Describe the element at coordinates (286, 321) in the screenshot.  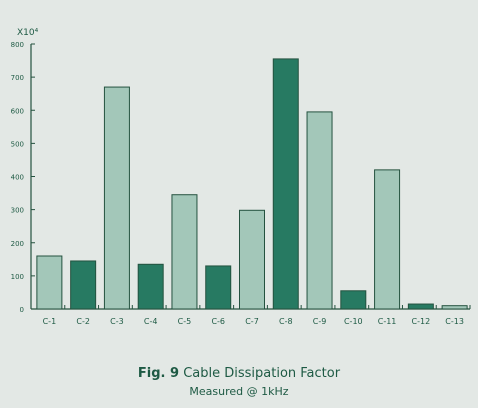
I see `x-tick-label: C-8` at that location.